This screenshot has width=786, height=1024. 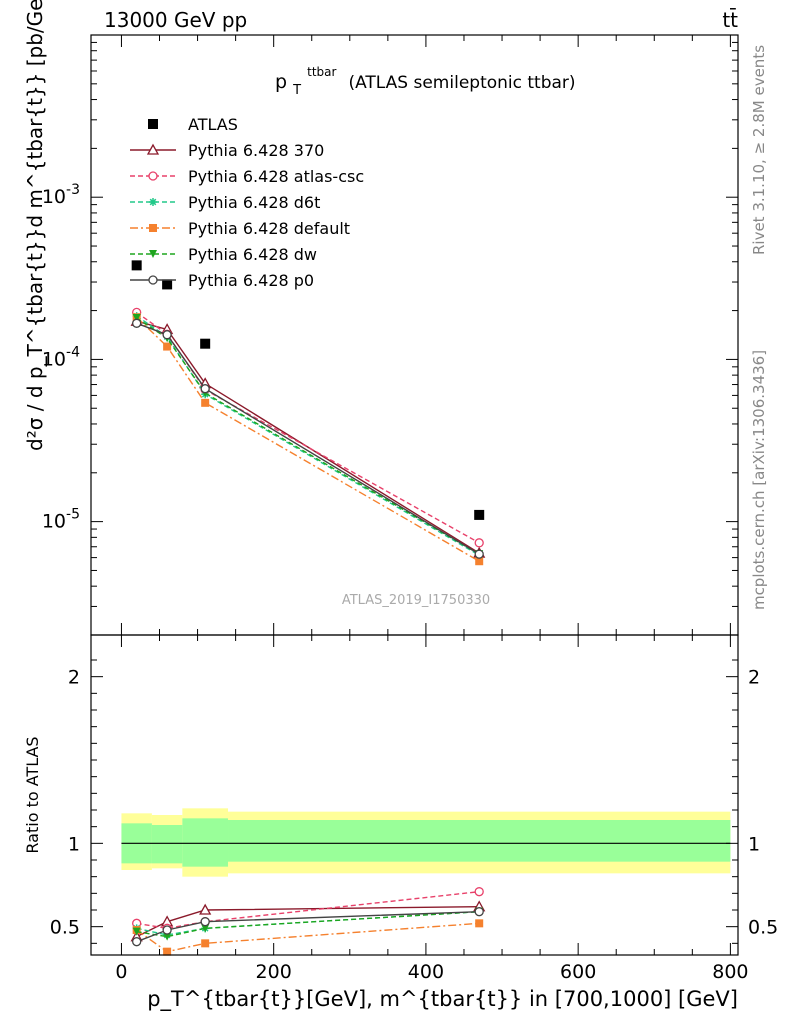 What do you see at coordinates (61, 520) in the screenshot?
I see `main-y-tick-label: 10⁻⁵` at bounding box center [61, 520].